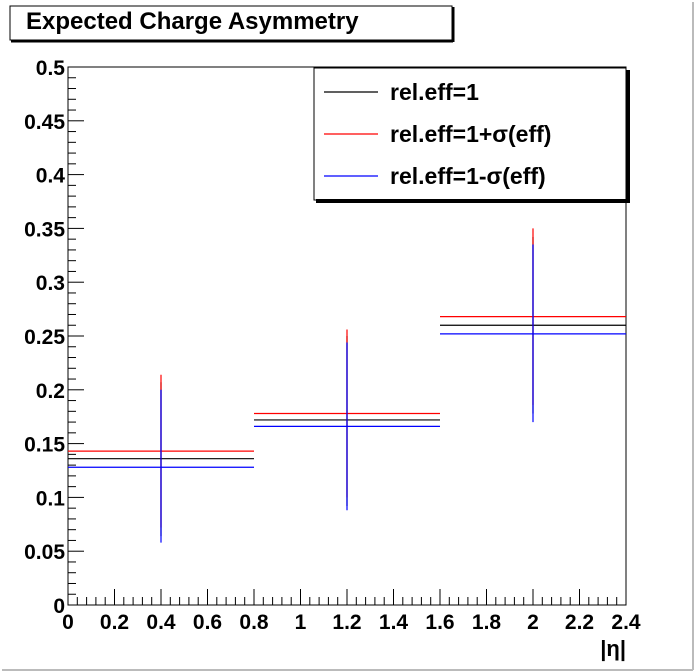 This screenshot has width=696, height=672. Describe the element at coordinates (44, 552) in the screenshot. I see `y-tick-label: 0.05` at that location.